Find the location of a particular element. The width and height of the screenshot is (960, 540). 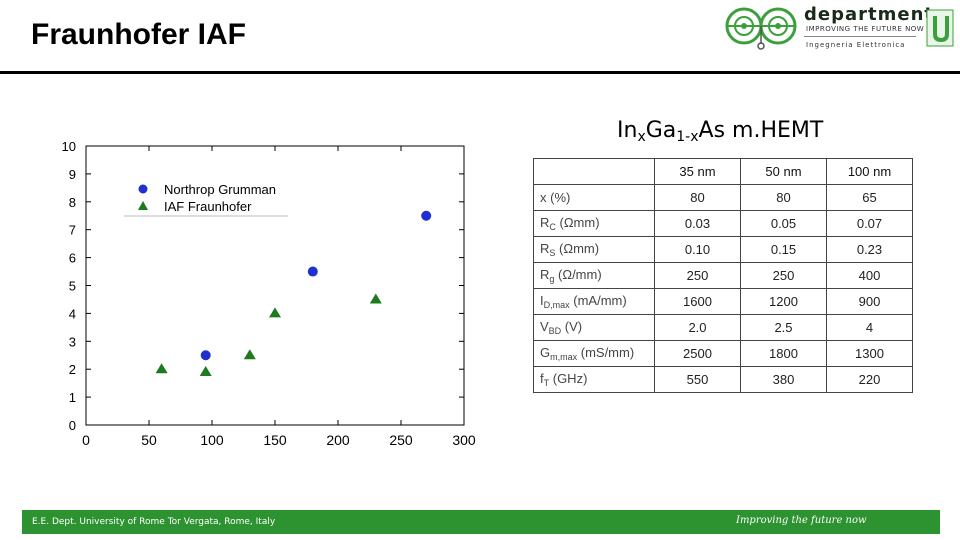

row-label-unit: (mA/mm) is located at coordinates (598, 300).